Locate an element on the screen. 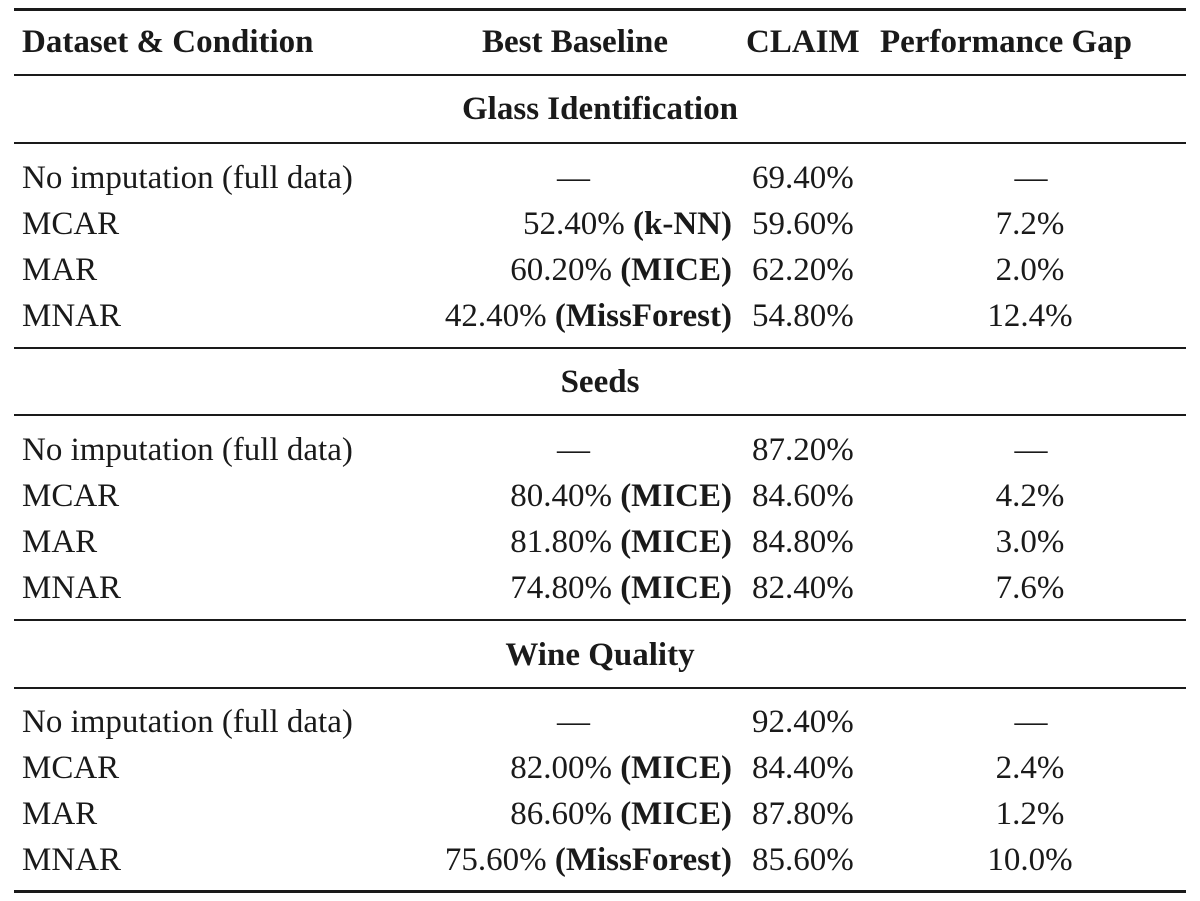 The height and width of the screenshot is (901, 1200). baseline-cell: 80.40% (MICE) is located at coordinates (621, 496).